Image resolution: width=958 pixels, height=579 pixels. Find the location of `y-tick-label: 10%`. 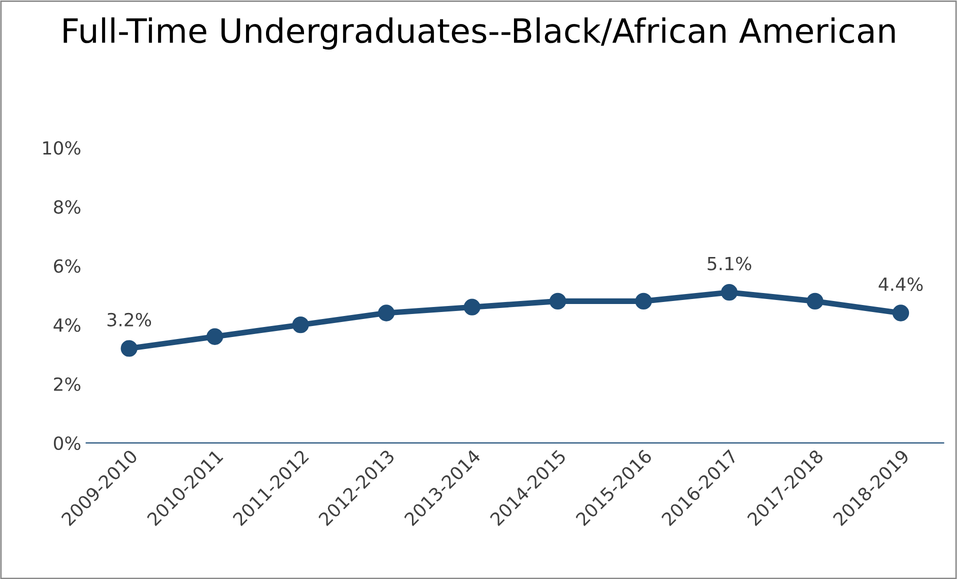

y-tick-label: 10% is located at coordinates (61, 148).